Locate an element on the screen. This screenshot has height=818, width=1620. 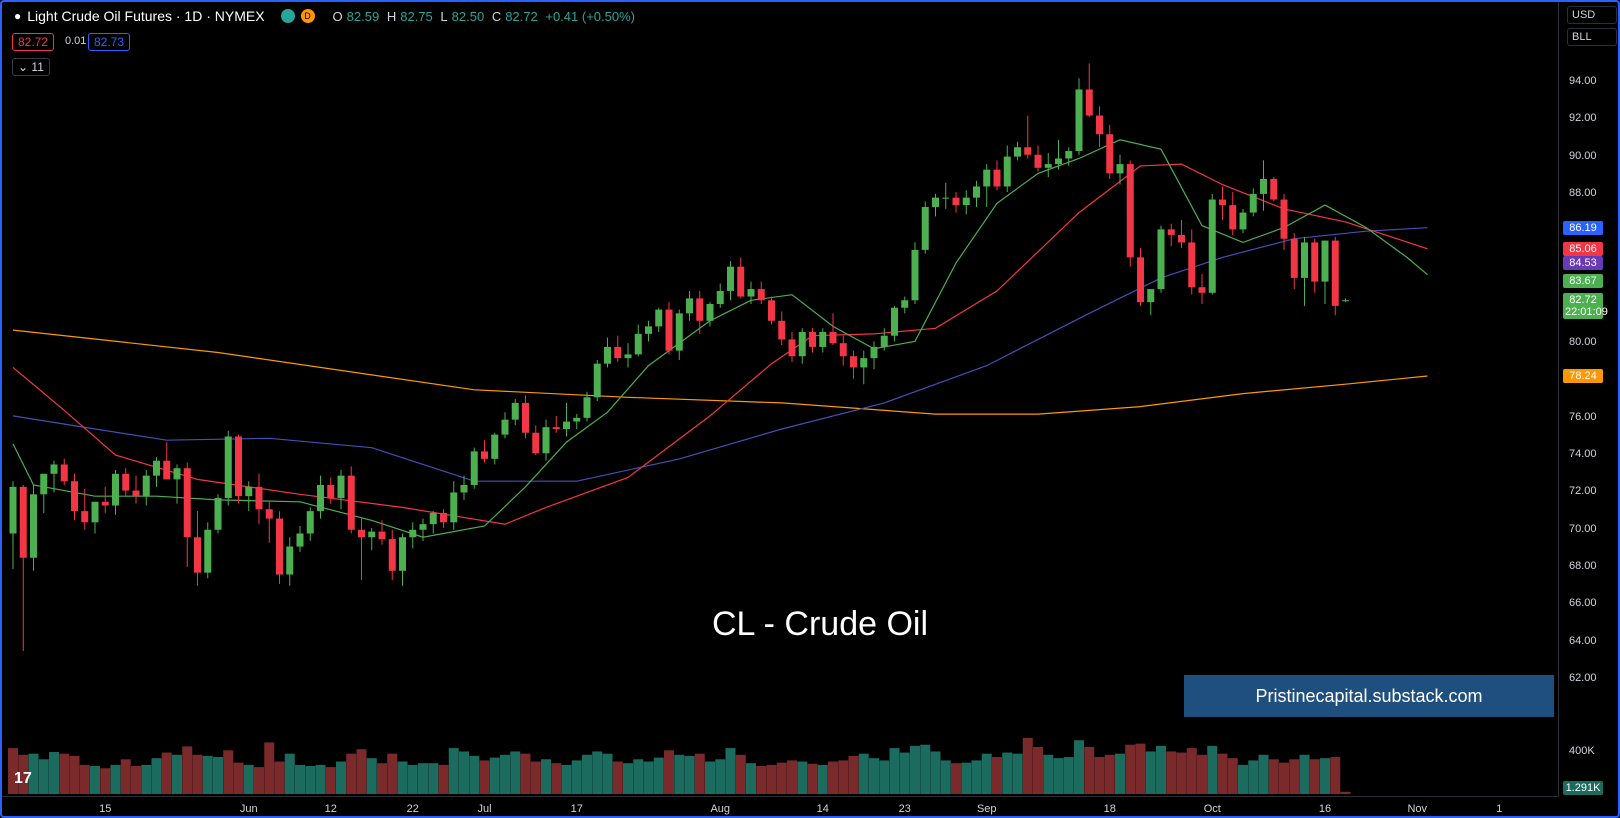
unit-dropdown: BLL is located at coordinates (1592, 37).